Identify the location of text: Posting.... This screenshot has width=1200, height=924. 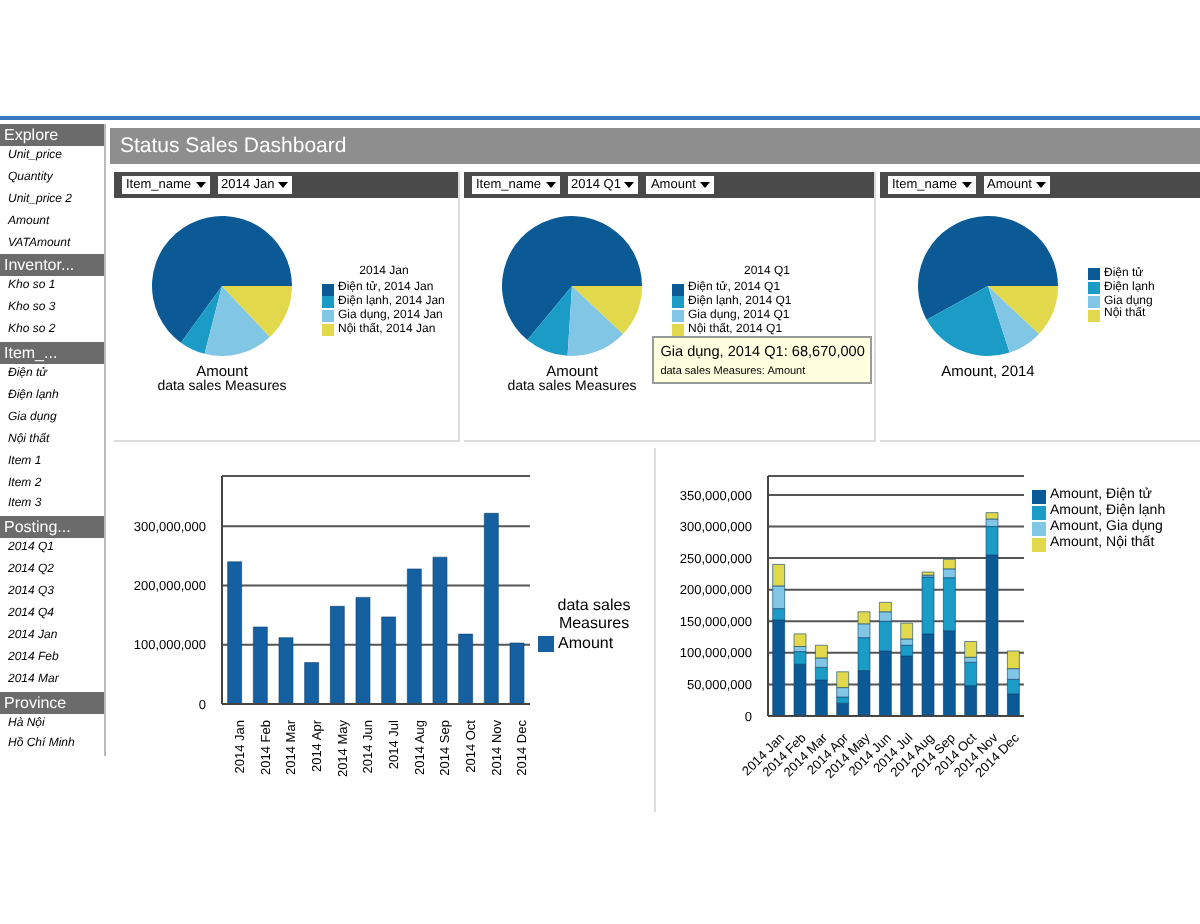
(52, 527).